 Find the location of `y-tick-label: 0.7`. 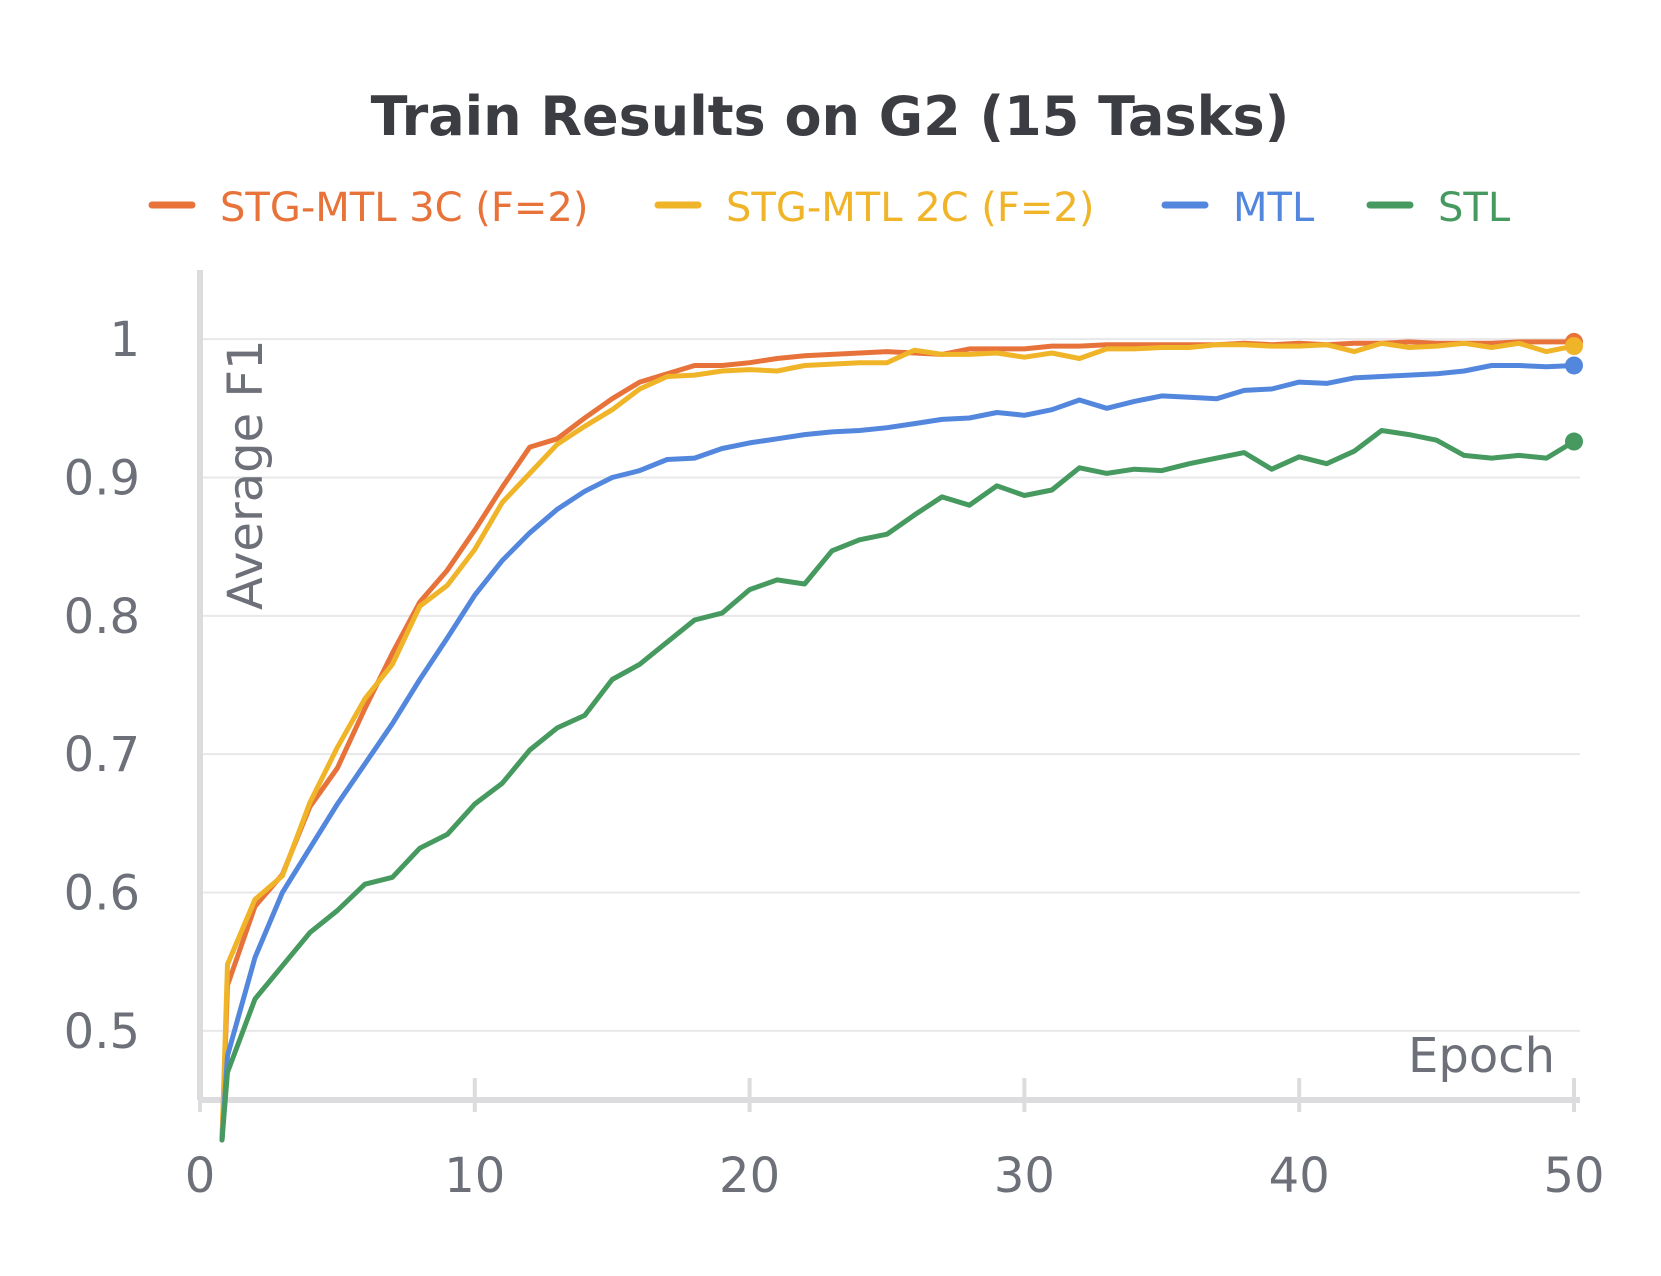

y-tick-label: 0.7 is located at coordinates (102, 755).